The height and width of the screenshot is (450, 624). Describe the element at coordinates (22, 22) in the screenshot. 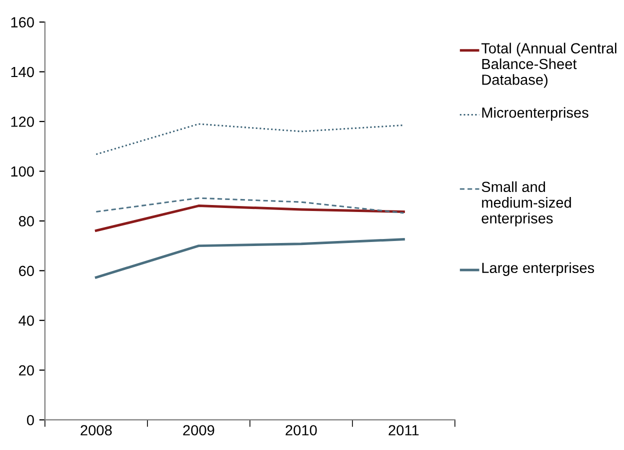

I see `y-tick-label: 160` at that location.